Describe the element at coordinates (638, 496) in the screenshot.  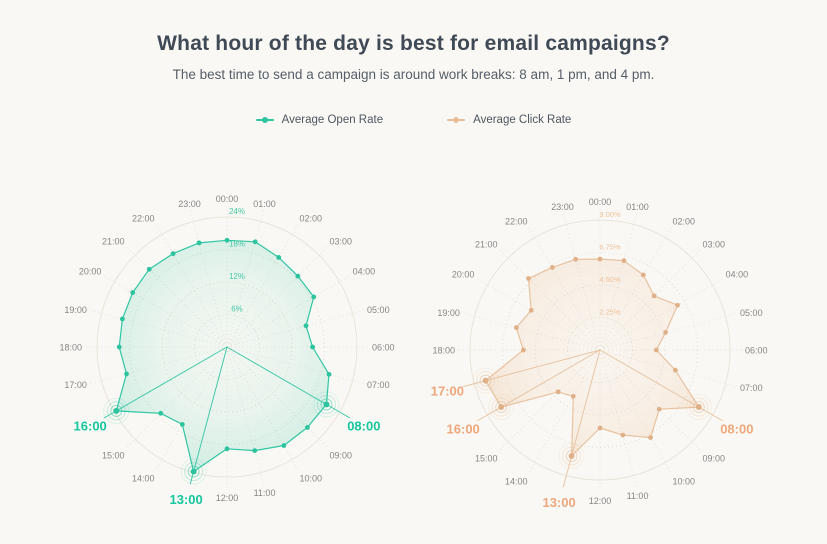
I see `hour-label-11:00: 11:00` at that location.